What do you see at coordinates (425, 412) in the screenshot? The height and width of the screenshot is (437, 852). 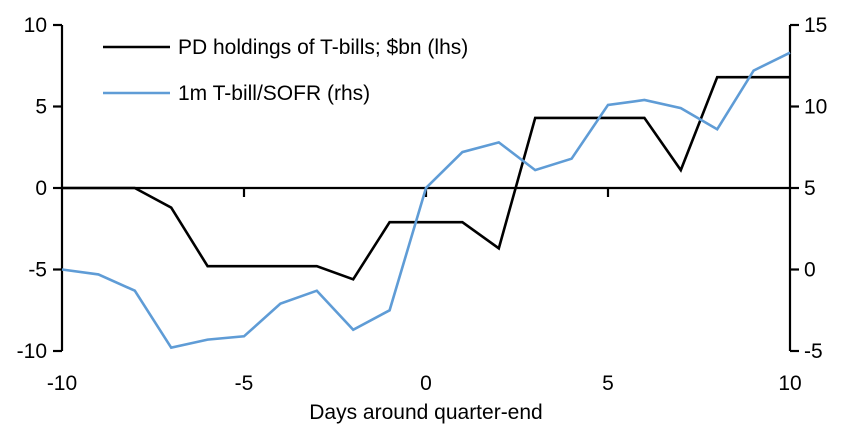 I see `x-axis-title: Days around quarter-end` at bounding box center [425, 412].